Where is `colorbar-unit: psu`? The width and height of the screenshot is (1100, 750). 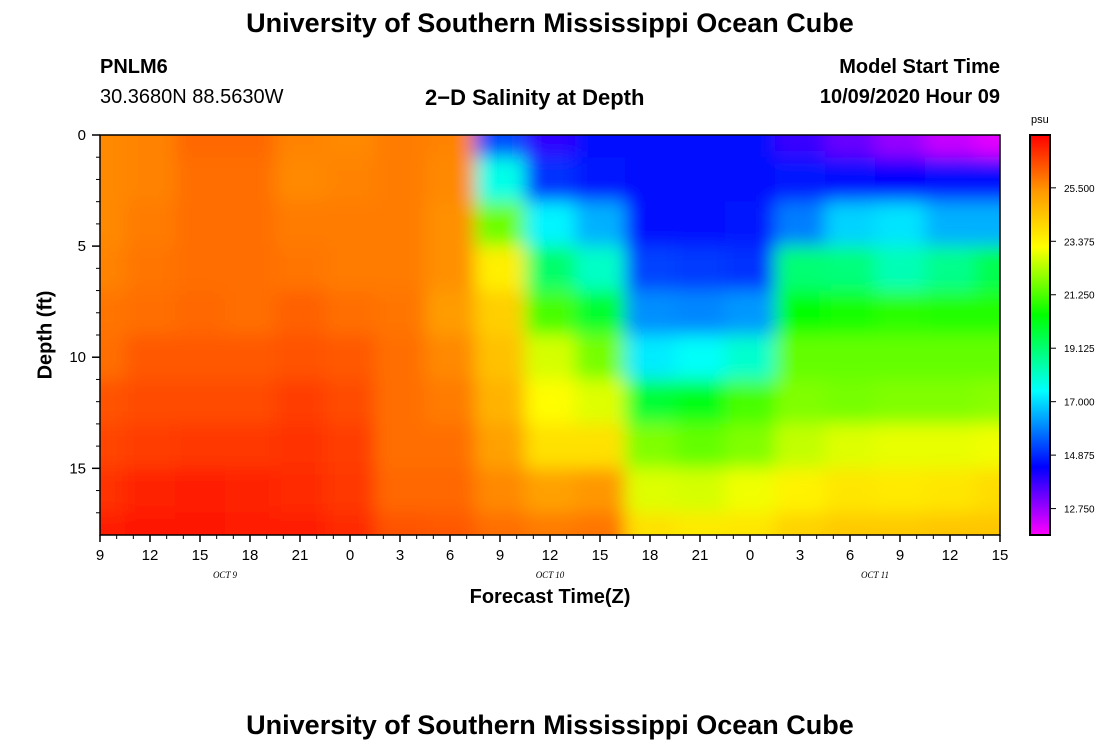 colorbar-unit: psu is located at coordinates (1040, 120).